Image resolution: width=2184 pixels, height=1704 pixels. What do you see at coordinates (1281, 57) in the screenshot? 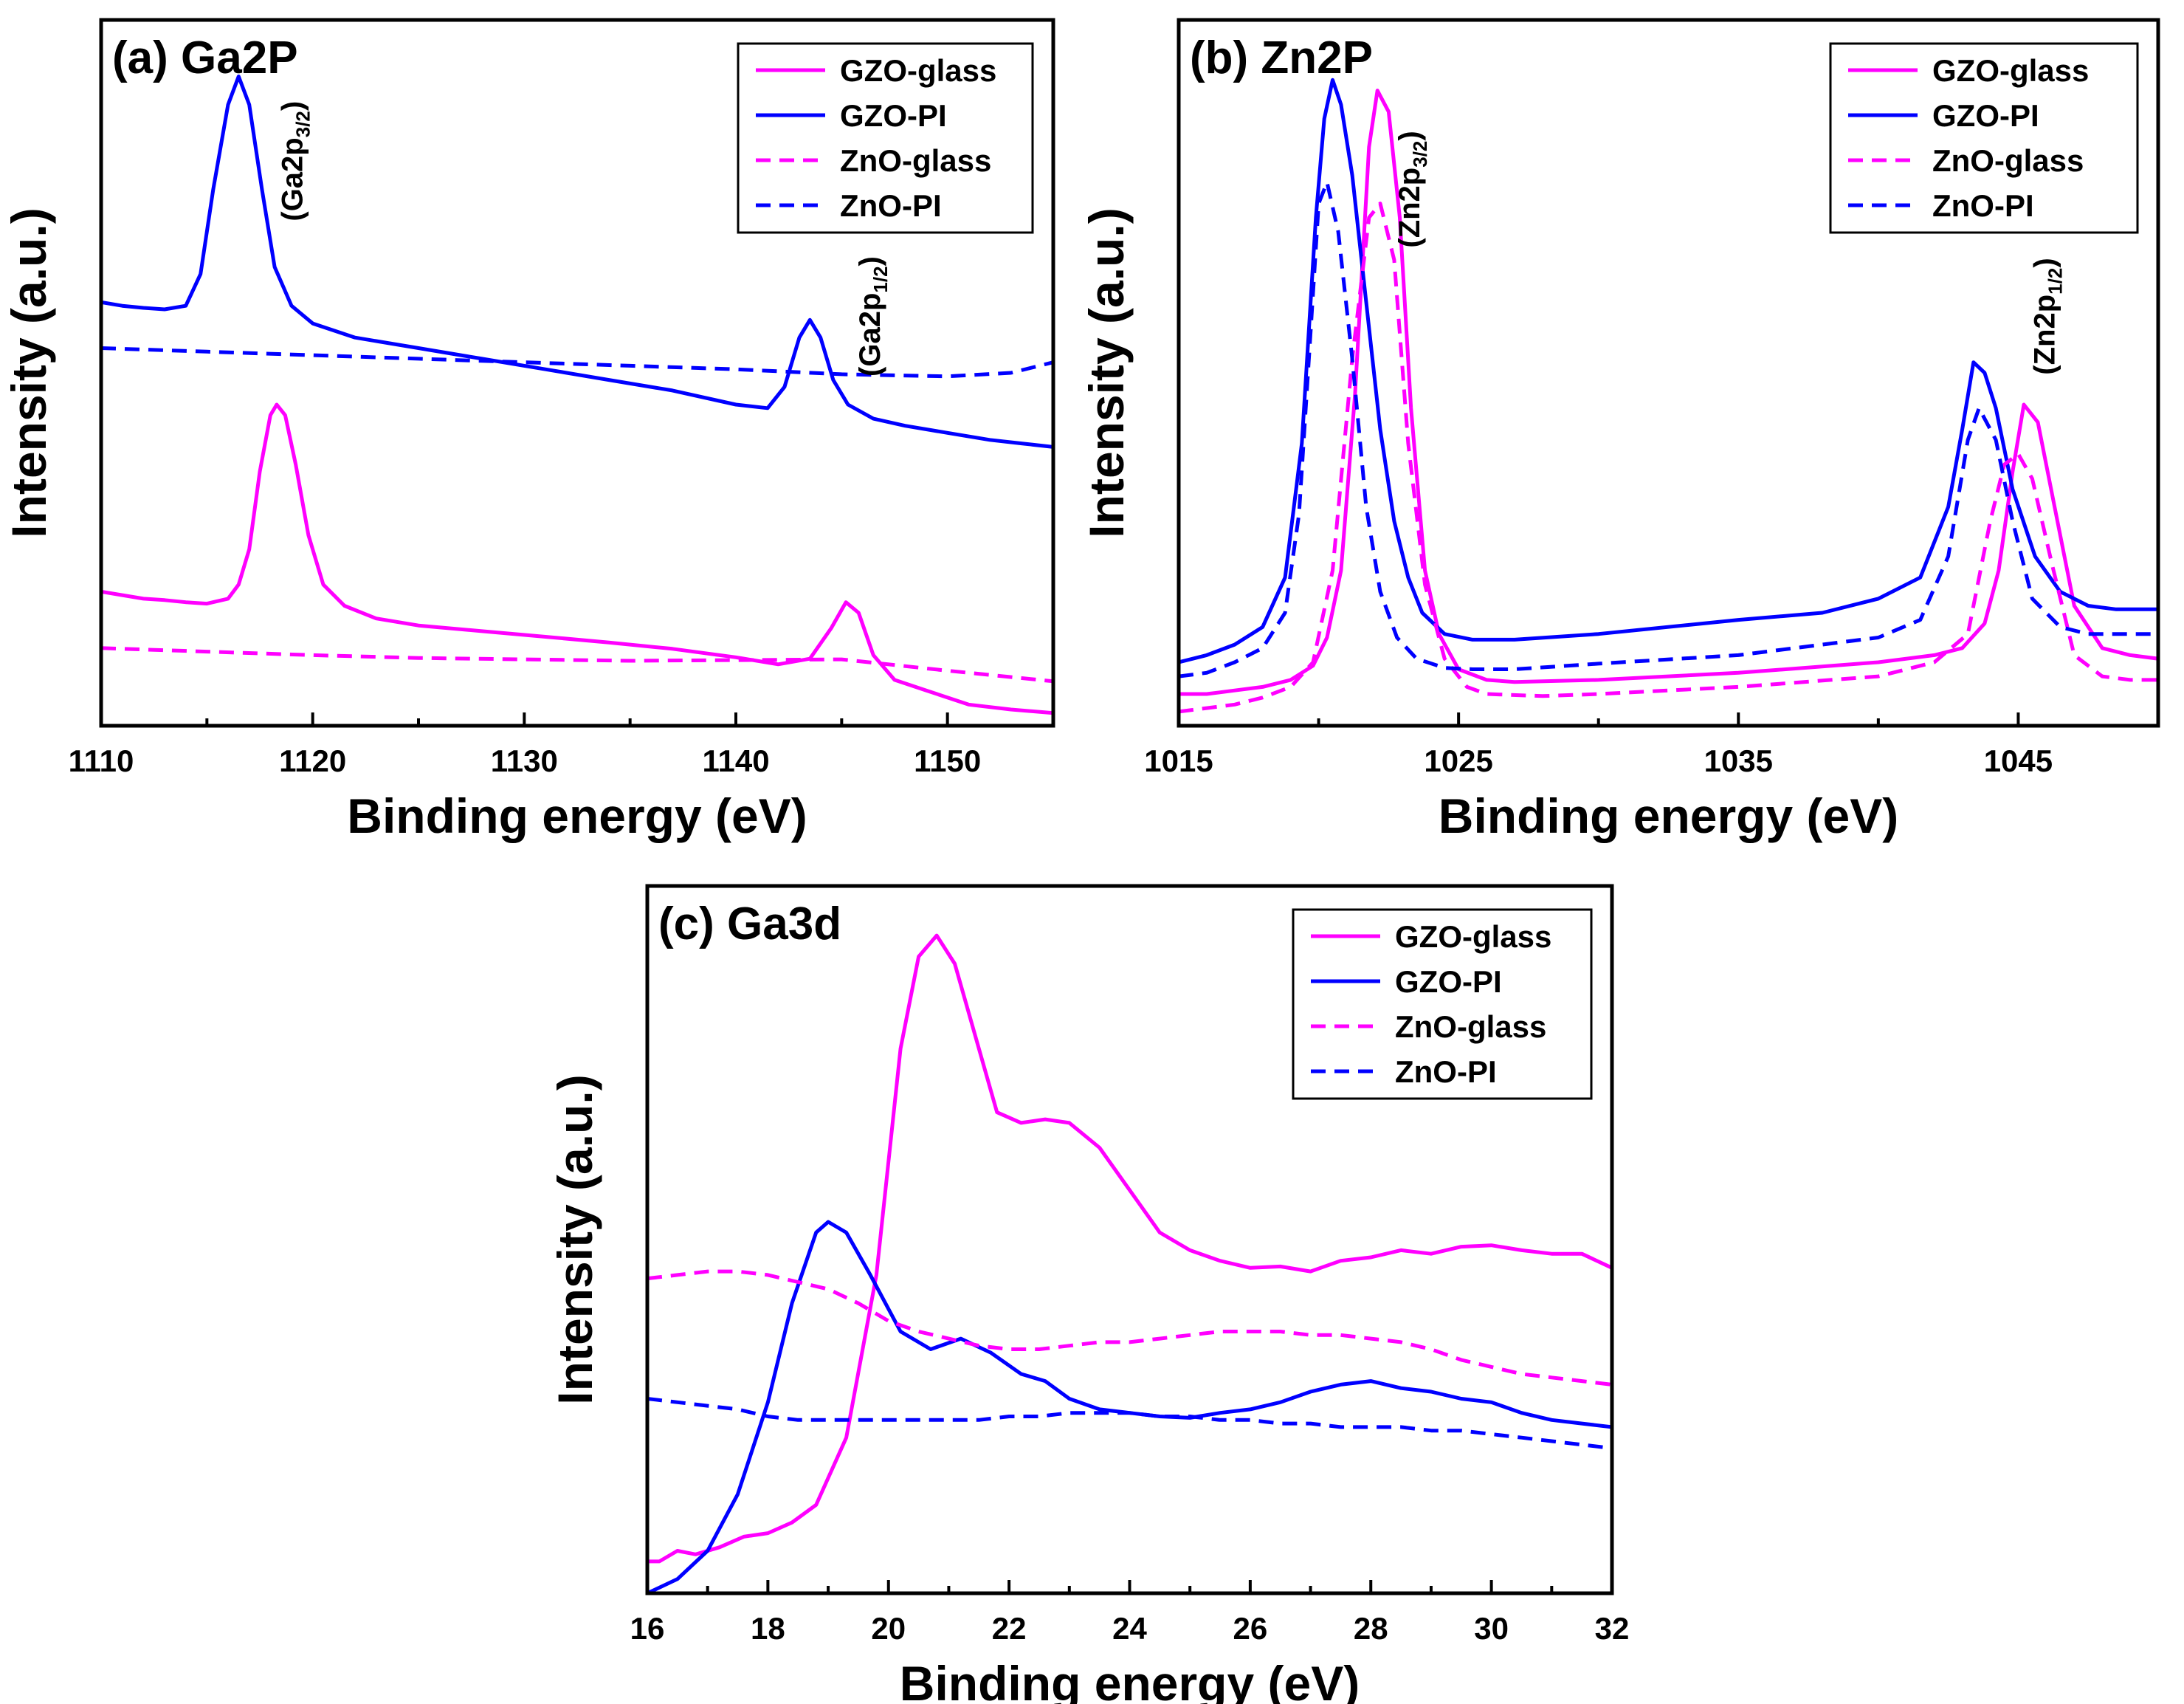
I see `panel-title: (b) Zn2P` at bounding box center [1281, 57].